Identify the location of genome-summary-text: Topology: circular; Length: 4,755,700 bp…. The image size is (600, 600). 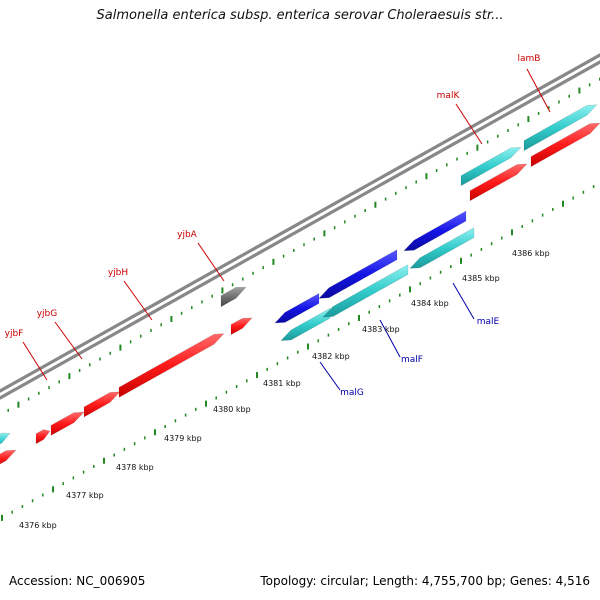
(425, 581).